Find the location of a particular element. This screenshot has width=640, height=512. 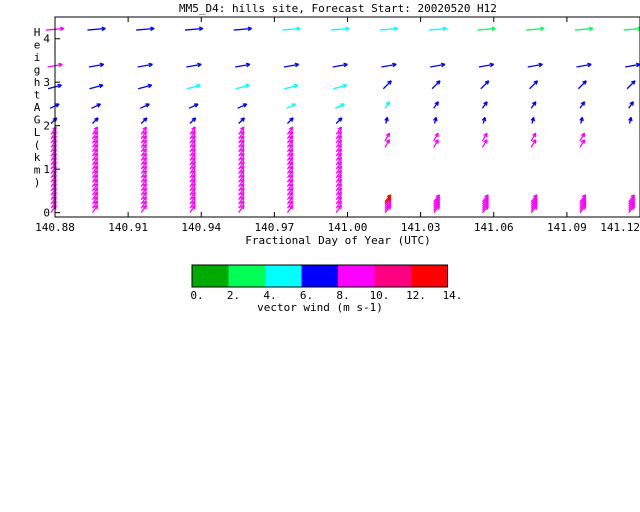

color-scale-label: 0. is located at coordinates (196, 295).